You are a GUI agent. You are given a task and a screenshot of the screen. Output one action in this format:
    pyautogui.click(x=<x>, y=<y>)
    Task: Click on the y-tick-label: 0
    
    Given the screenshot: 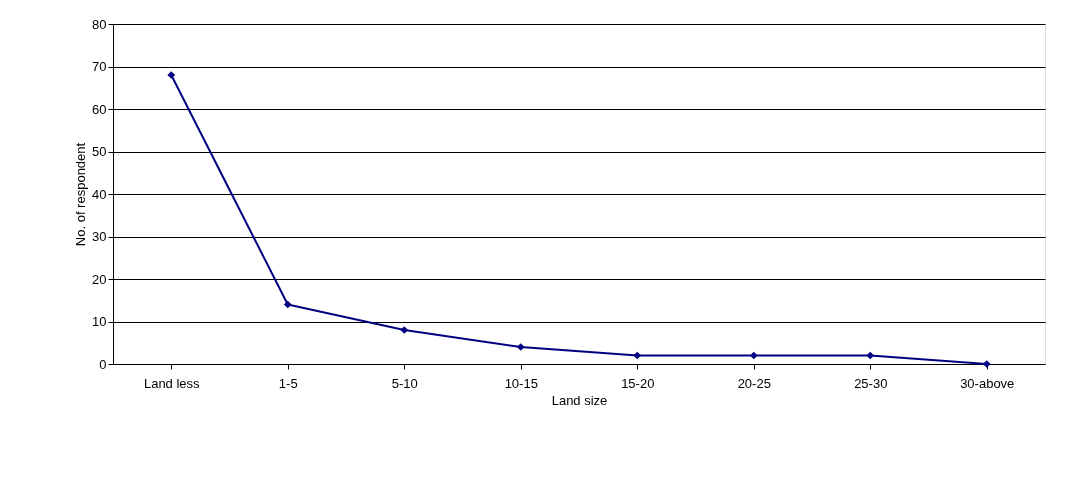 What is the action you would take?
    pyautogui.click(x=103, y=364)
    